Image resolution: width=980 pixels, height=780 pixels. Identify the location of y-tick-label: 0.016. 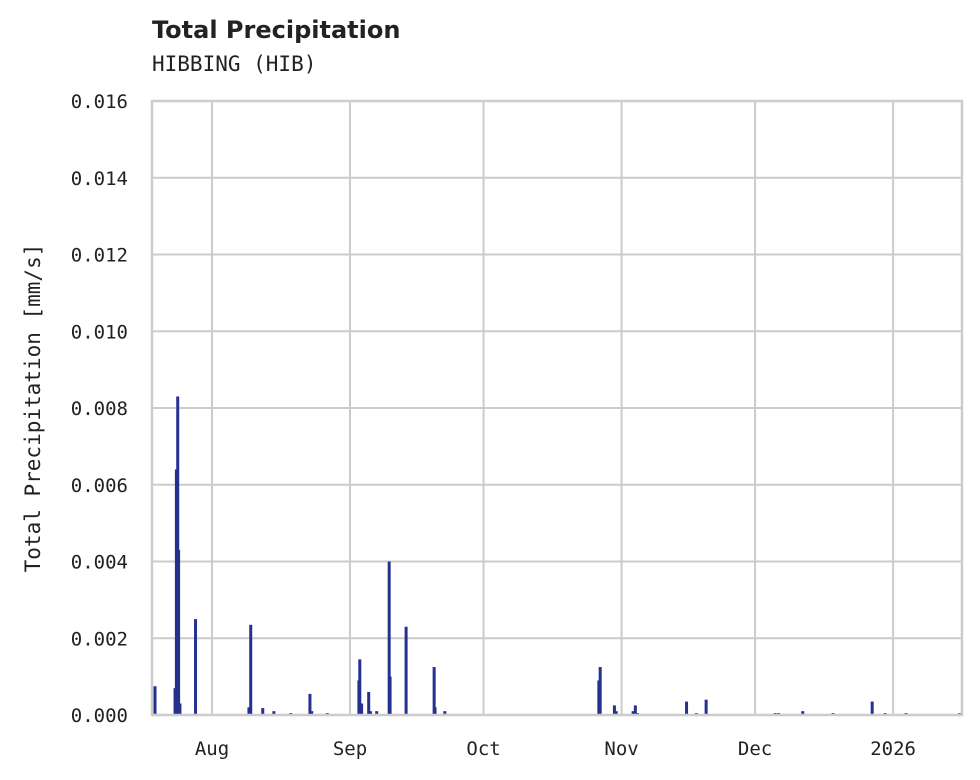
(99, 102).